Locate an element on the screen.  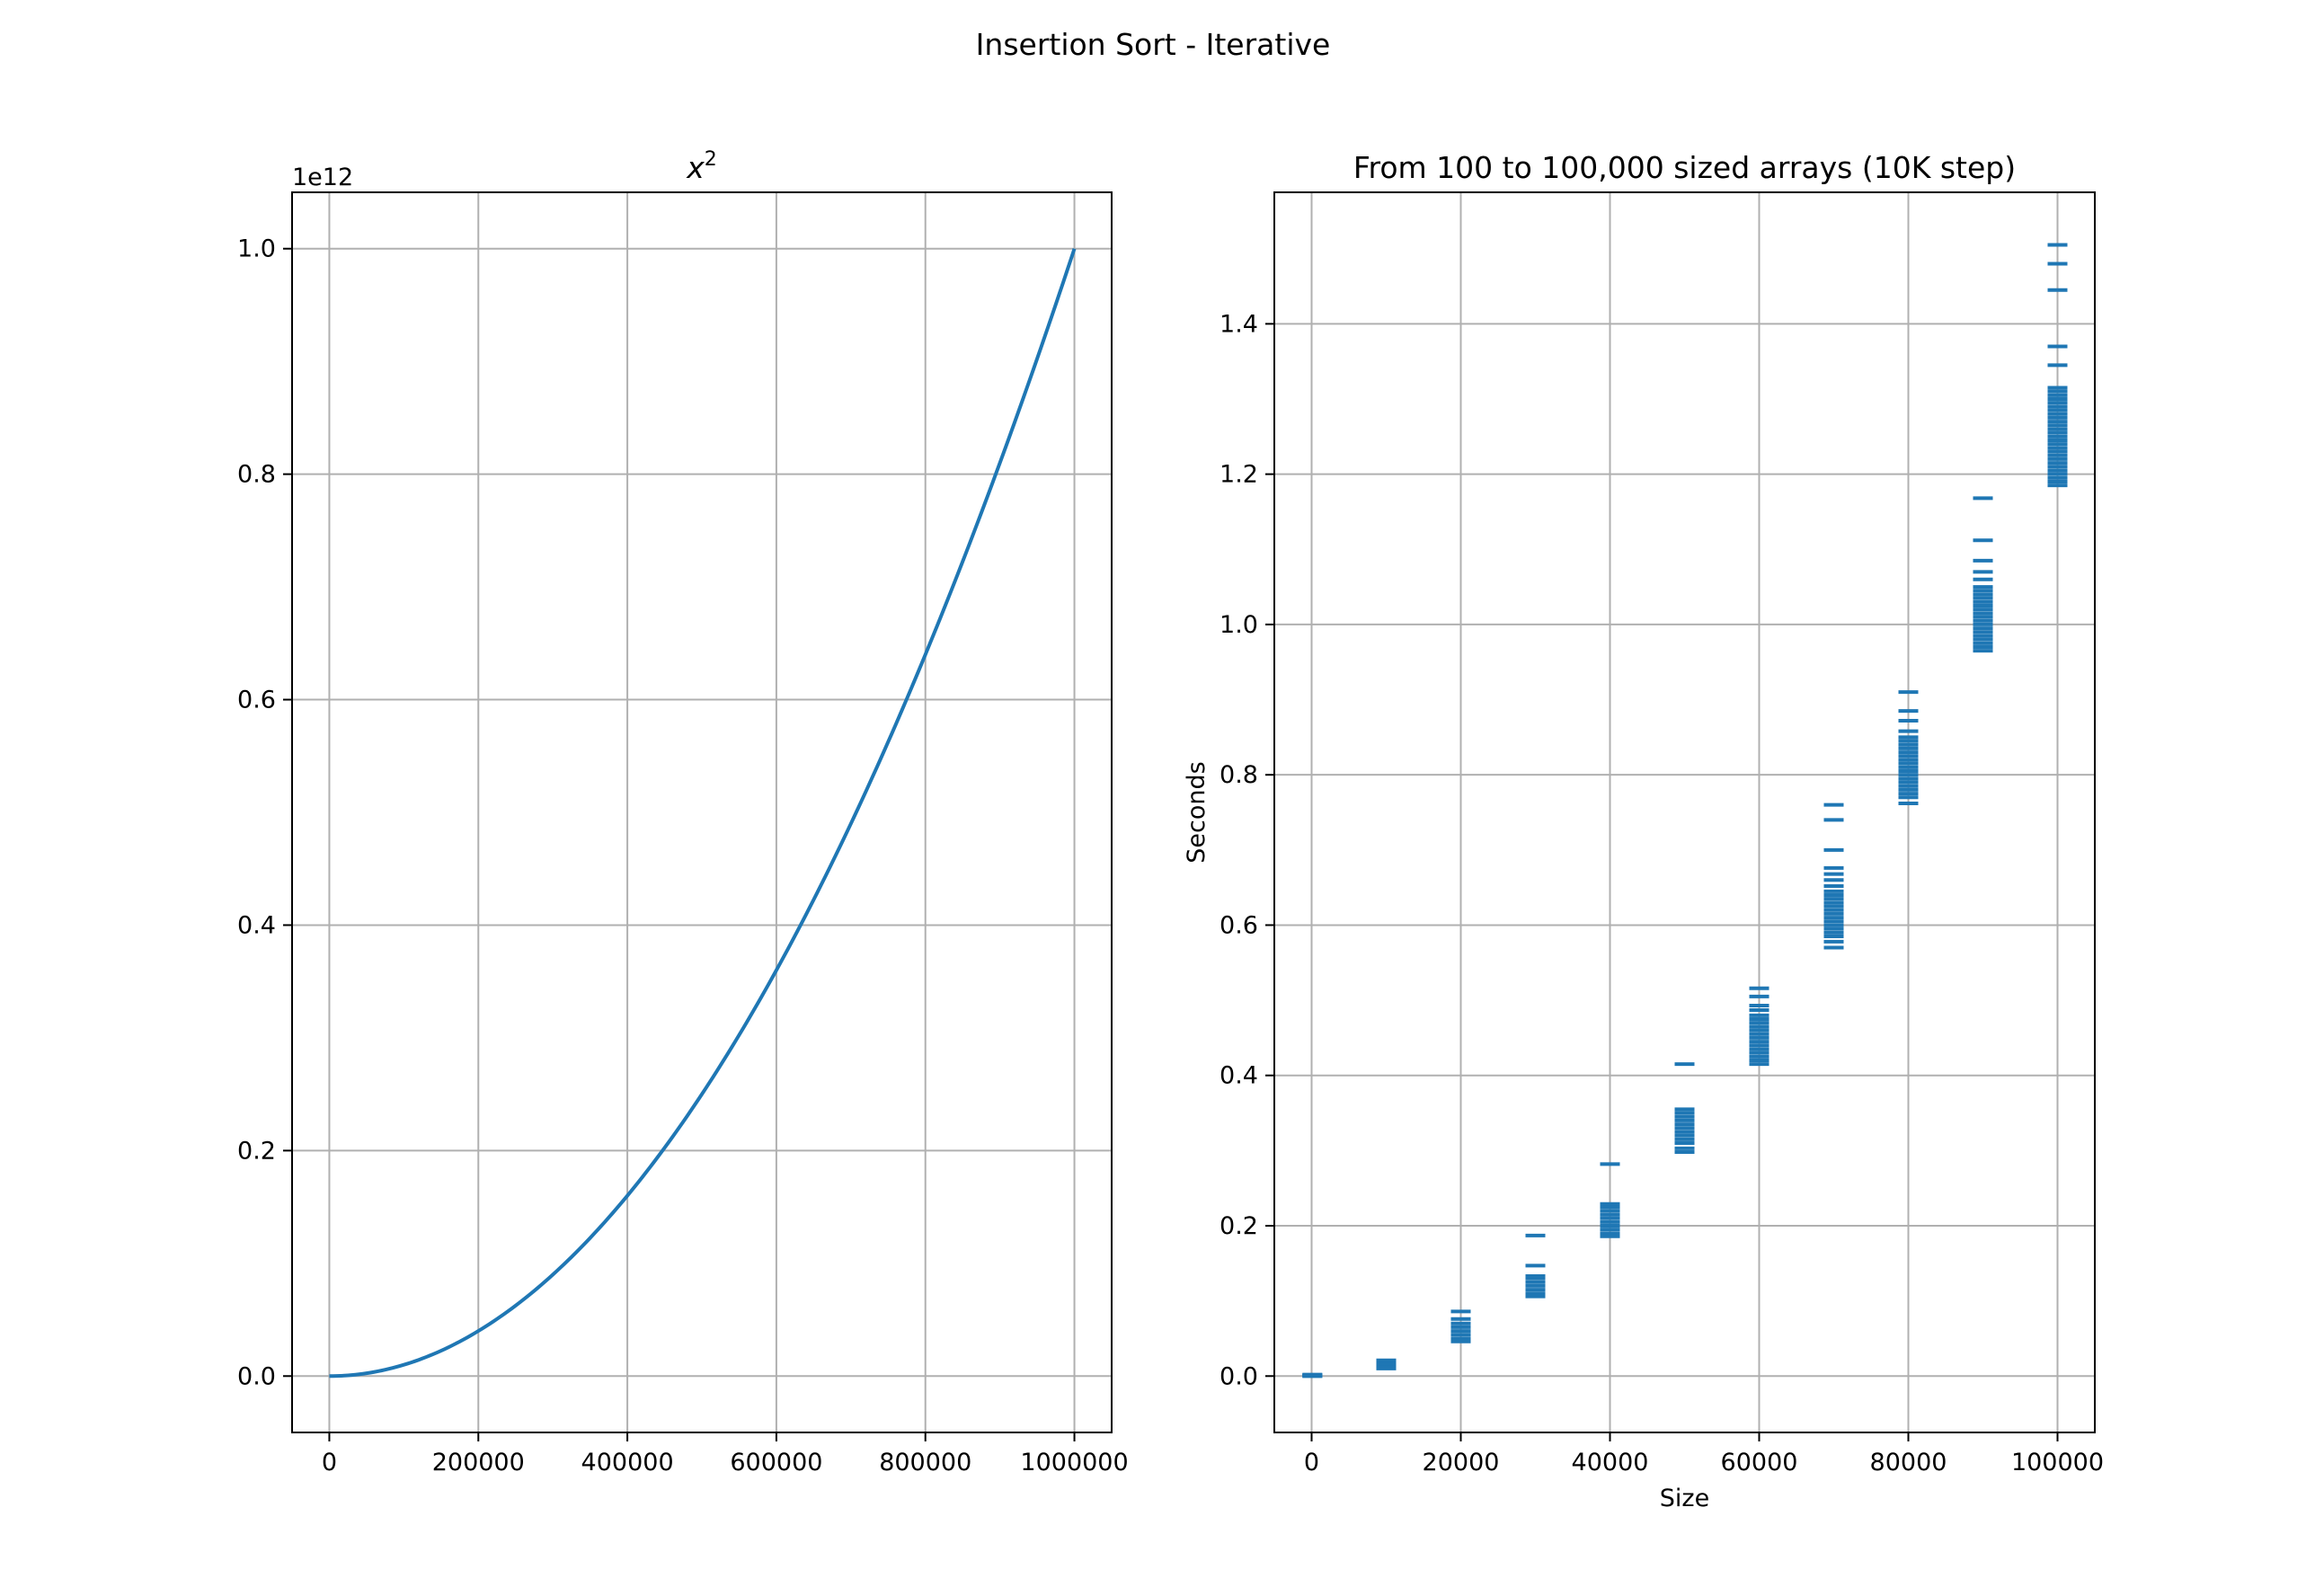
x-tick-label: 200000 is located at coordinates (478, 1462).